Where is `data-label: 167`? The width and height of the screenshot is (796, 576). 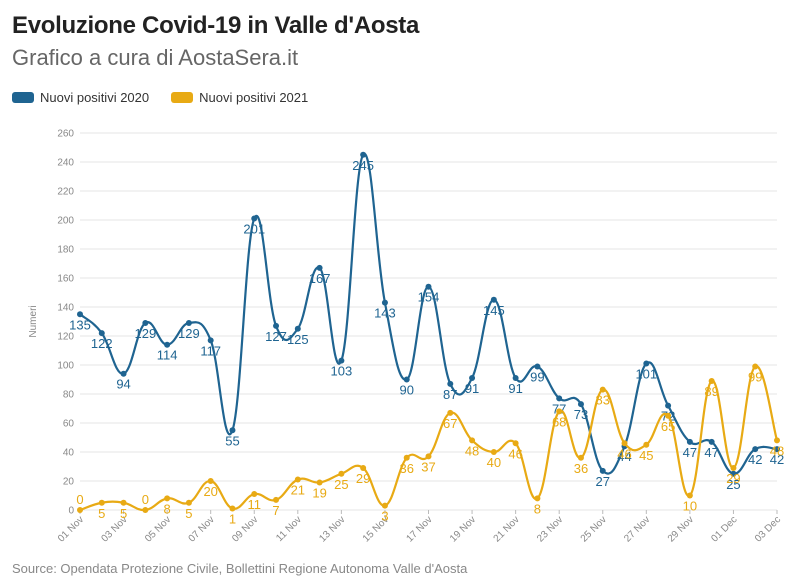 data-label: 167 is located at coordinates (320, 278).